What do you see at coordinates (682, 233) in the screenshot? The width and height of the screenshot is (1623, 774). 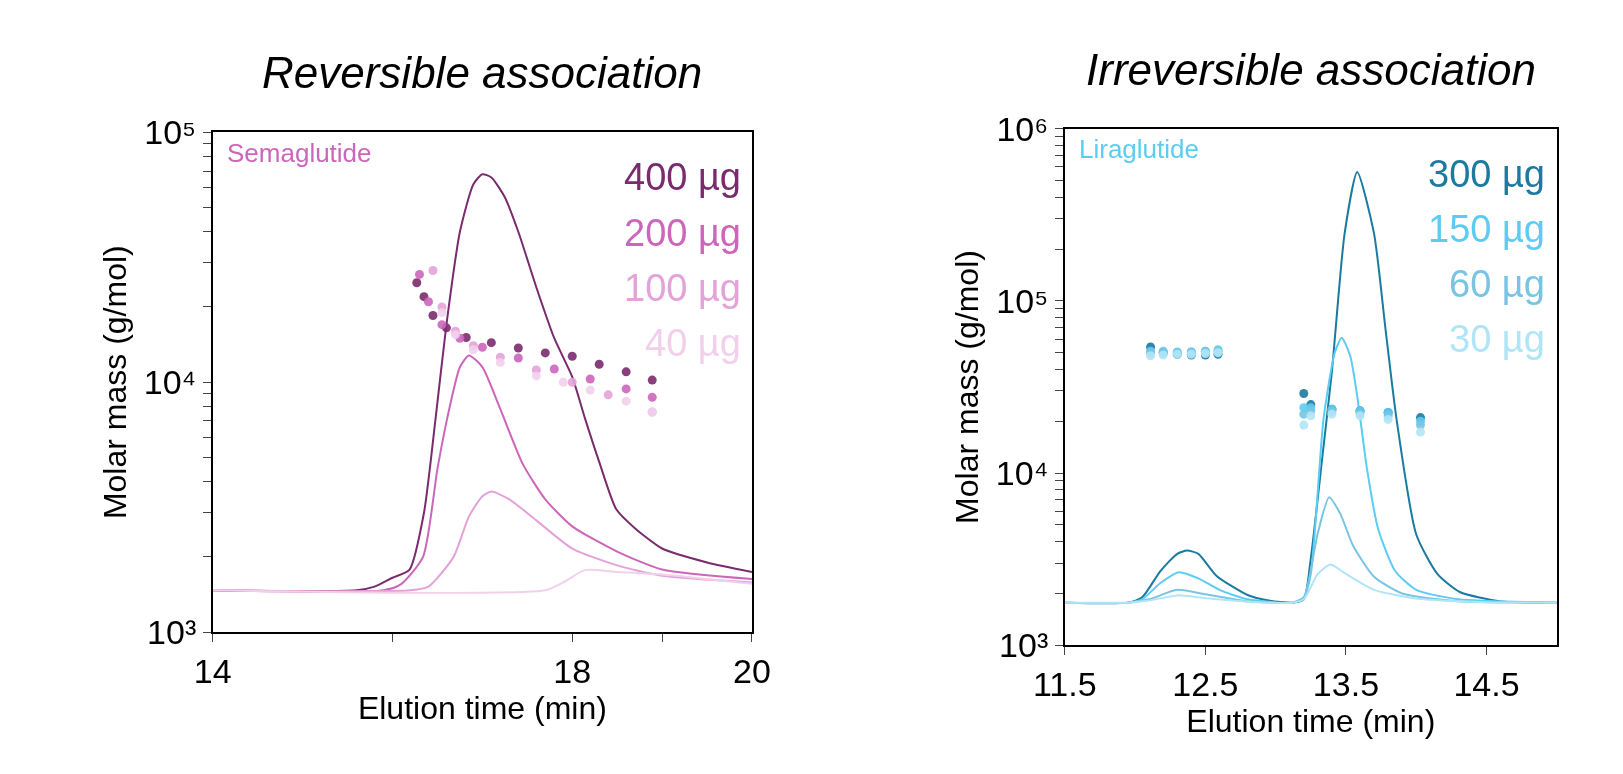 I see `text: 200 µg` at bounding box center [682, 233].